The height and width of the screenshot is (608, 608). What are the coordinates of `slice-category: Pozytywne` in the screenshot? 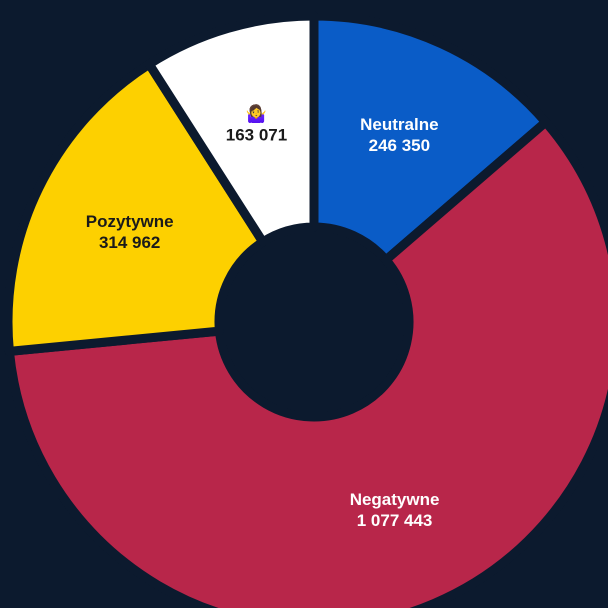 It's located at (130, 221).